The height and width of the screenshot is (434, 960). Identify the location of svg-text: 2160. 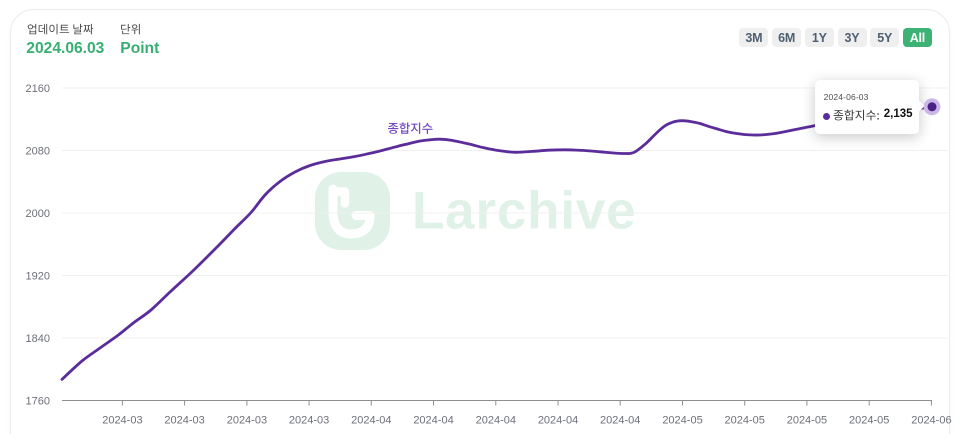
(38, 89).